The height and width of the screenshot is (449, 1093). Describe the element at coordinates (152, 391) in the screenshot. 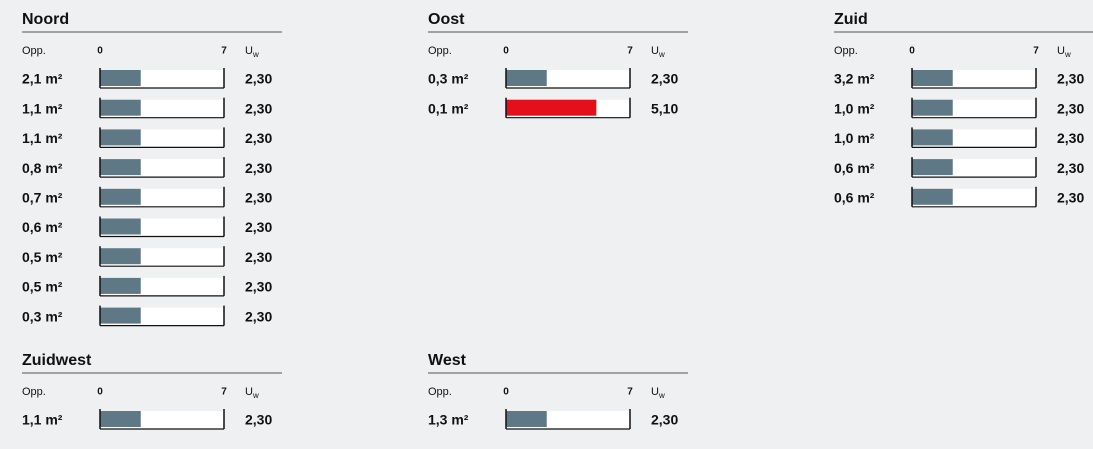

I see `panel: Zuidwest Opp. 0 7 Uw 1,1 m² 2,30` at that location.